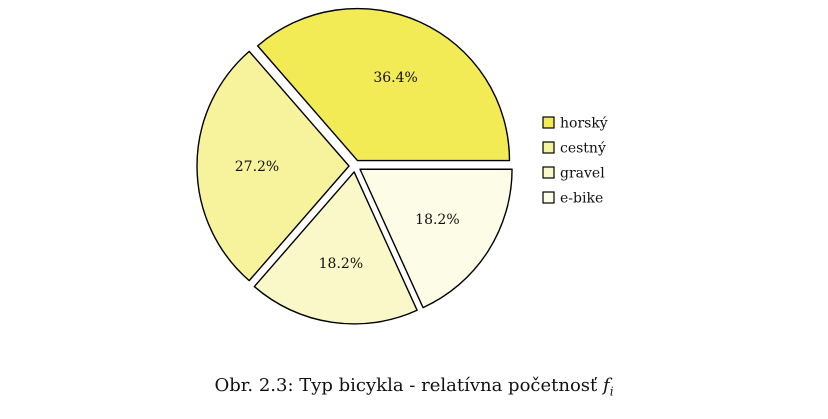 The height and width of the screenshot is (419, 828). I want to click on pie-slice-horsky, so click(383, 84).